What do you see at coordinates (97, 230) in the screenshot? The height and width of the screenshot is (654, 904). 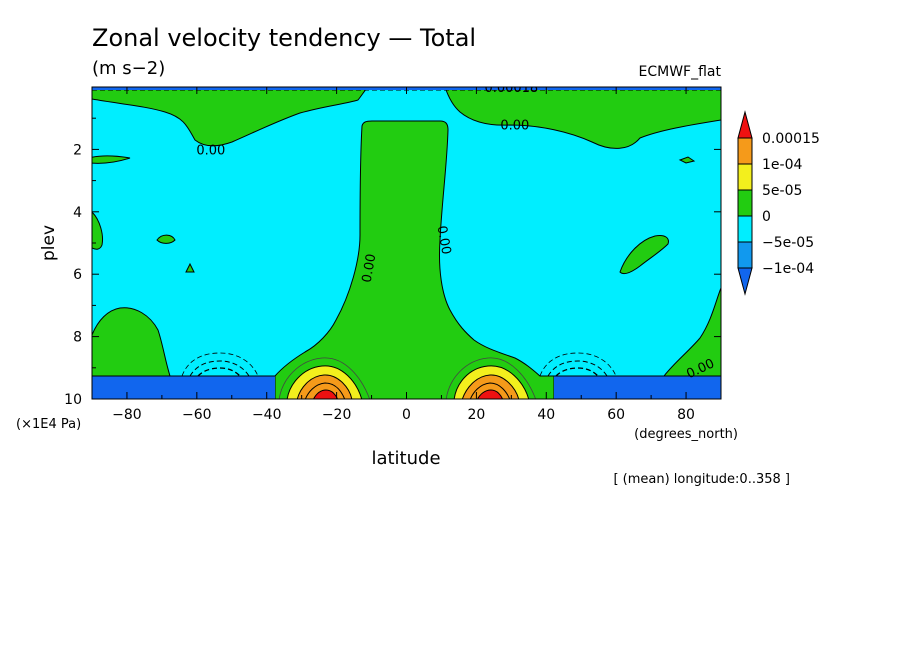 I see `left-edge-positive-patch` at bounding box center [97, 230].